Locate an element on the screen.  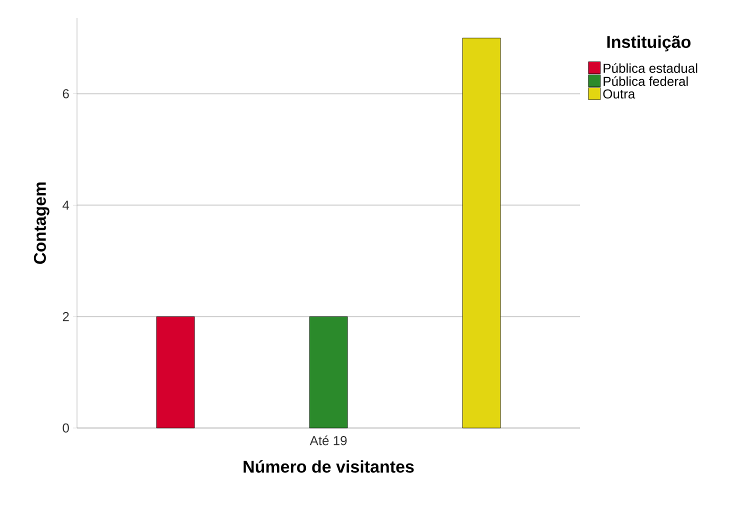
x-axis-title: Número de visitantes is located at coordinates (329, 466).